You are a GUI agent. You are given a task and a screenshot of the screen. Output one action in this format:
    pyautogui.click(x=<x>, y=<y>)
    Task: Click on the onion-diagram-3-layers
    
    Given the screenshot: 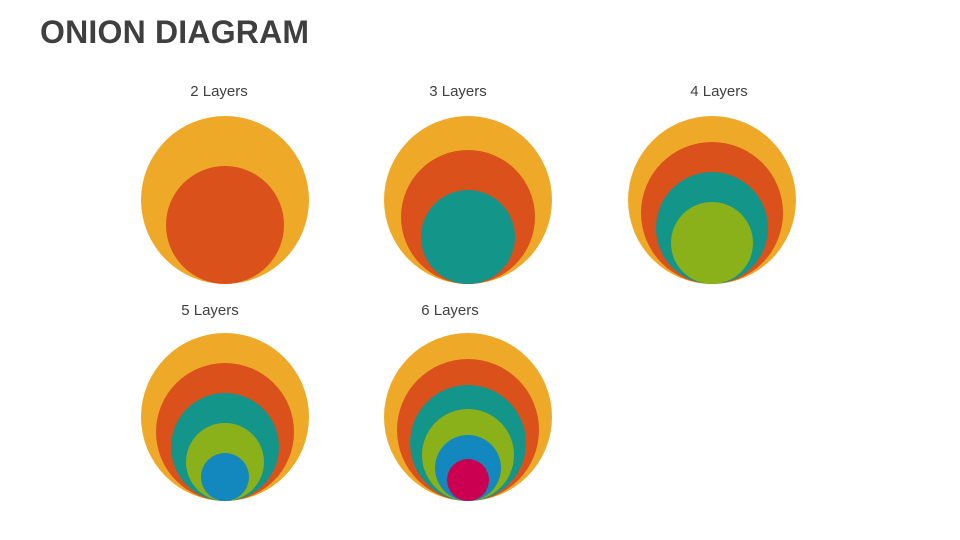 What is the action you would take?
    pyautogui.click(x=468, y=200)
    